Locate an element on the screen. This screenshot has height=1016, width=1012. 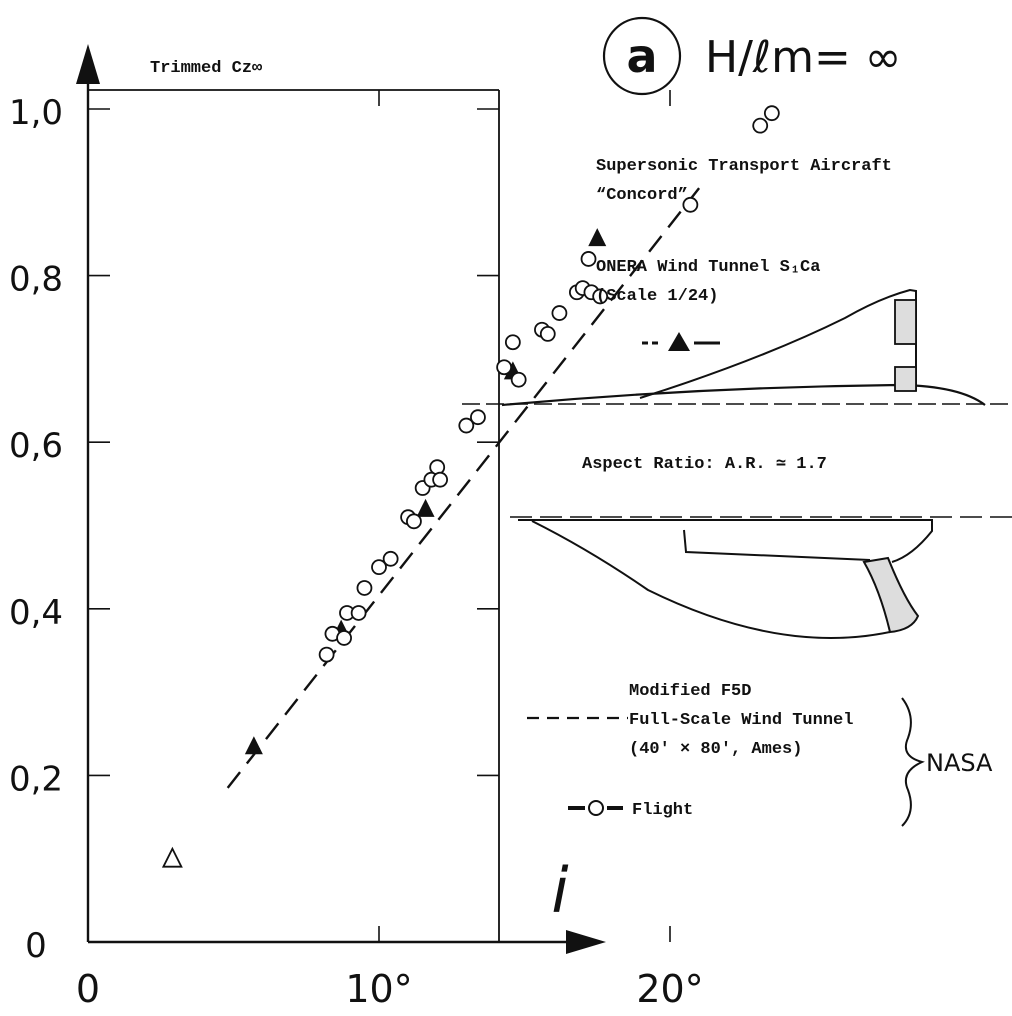
planform-leading-edge is located at coordinates (711, 579).